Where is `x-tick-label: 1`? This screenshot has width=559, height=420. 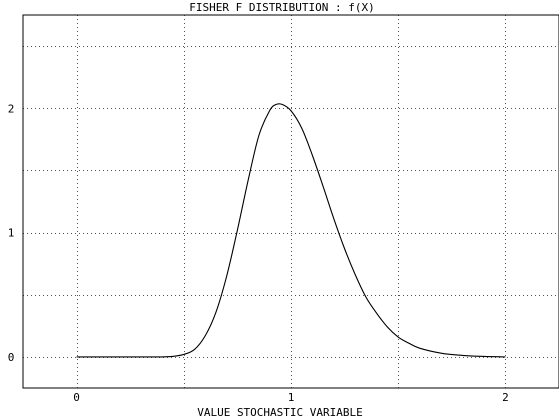 x-tick-label: 1 is located at coordinates (291, 397).